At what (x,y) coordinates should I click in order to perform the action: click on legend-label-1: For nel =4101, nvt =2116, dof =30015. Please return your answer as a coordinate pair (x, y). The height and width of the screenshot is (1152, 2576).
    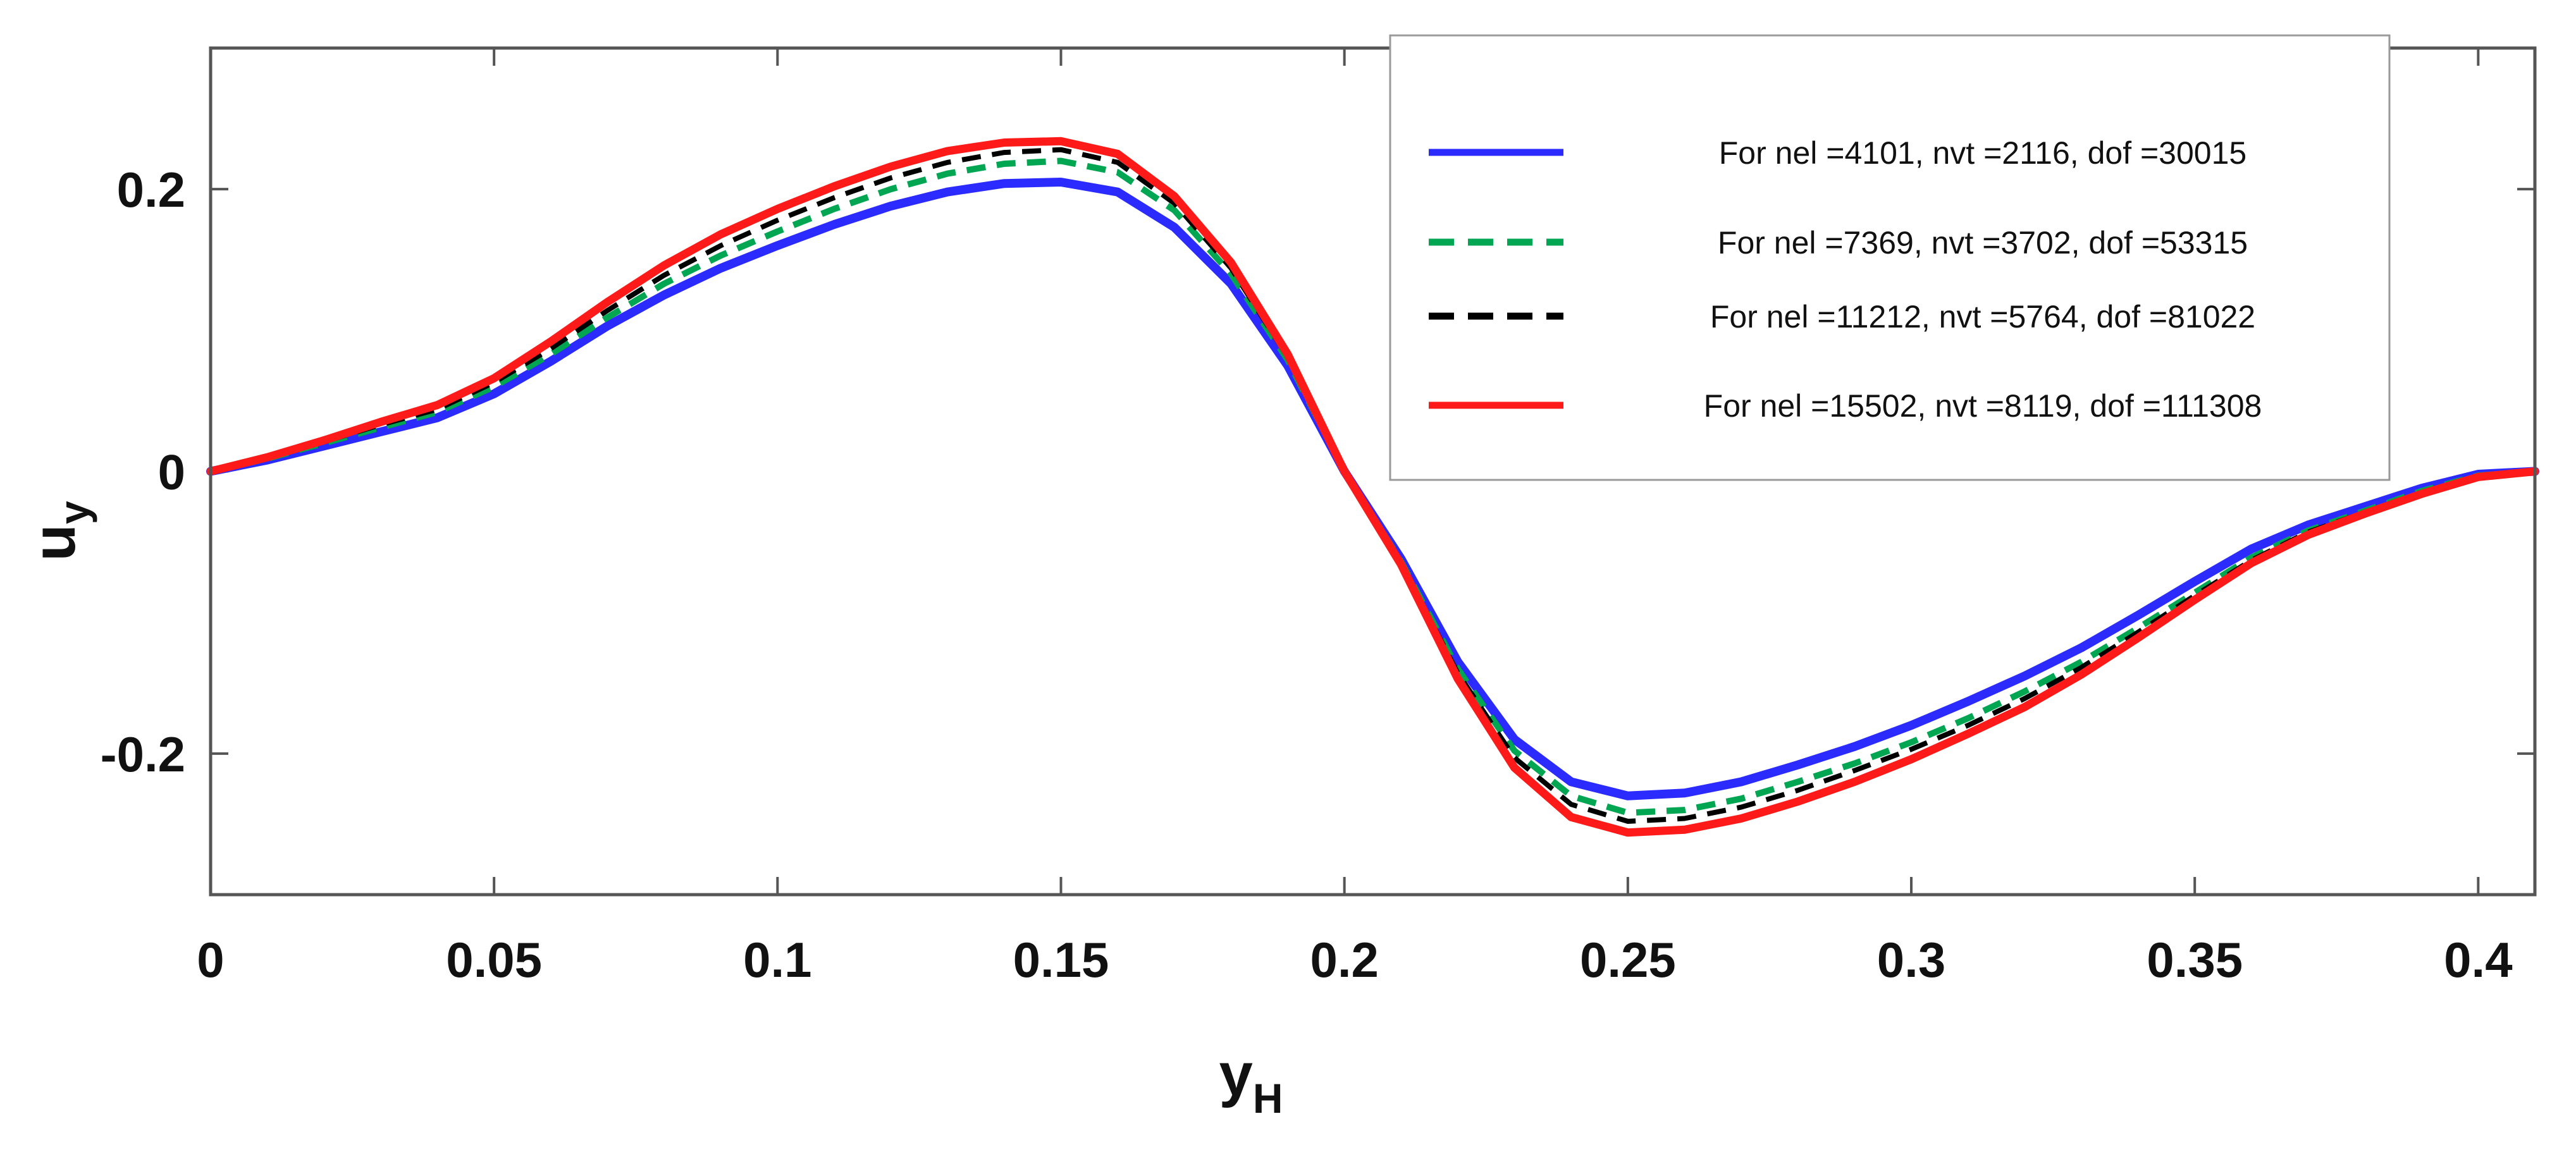
    Looking at the image, I should click on (1983, 153).